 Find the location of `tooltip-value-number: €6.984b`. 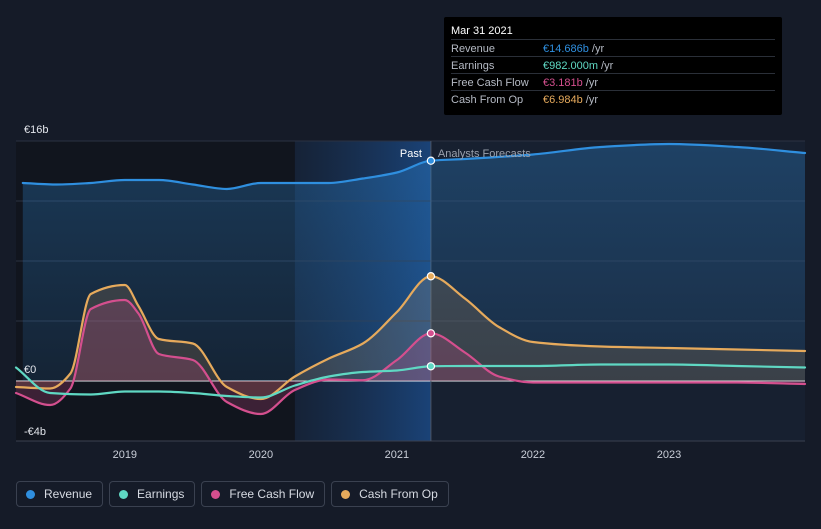

tooltip-value-number: €6.984b is located at coordinates (563, 100).